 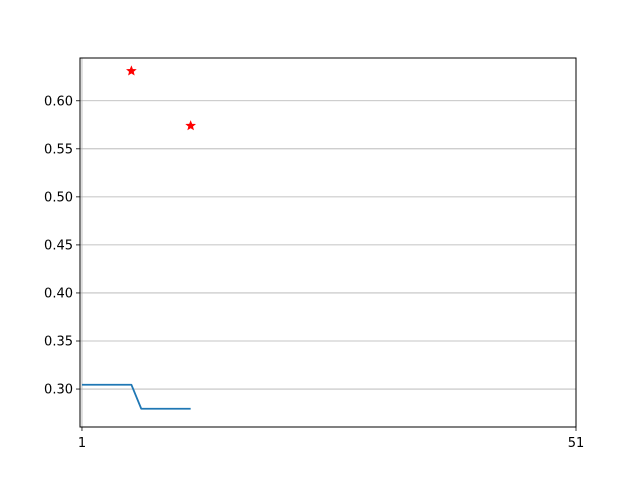 I want to click on x-tick-label: 51, so click(x=576, y=443).